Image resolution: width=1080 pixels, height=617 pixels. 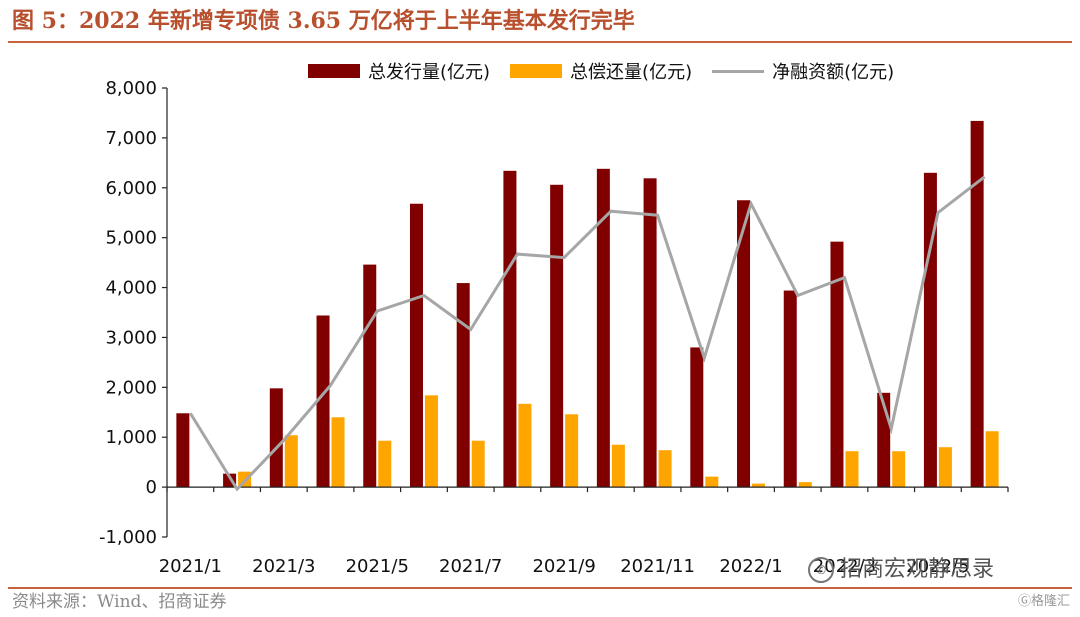 I want to click on legend-label-repayment: 总偿还量(亿元), so click(x=631, y=72).